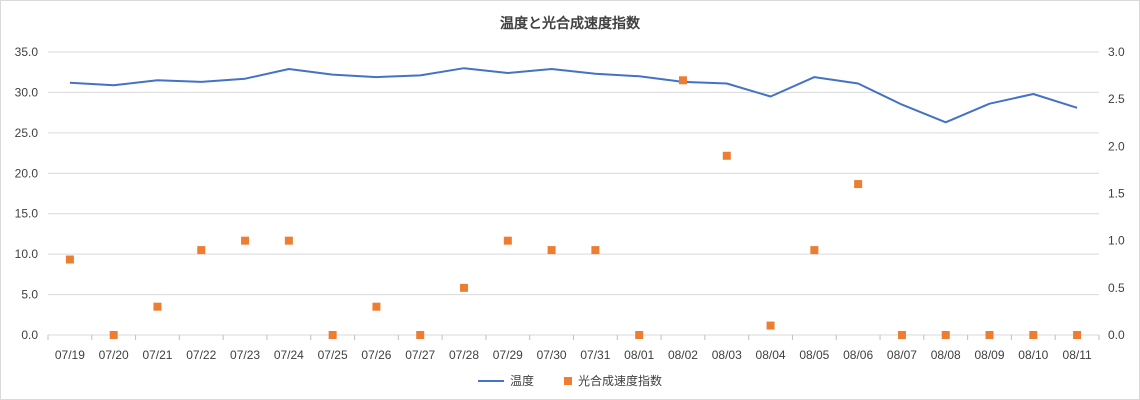 Image resolution: width=1140 pixels, height=400 pixels. What do you see at coordinates (570, 24) in the screenshot?
I see `chart-title: 温度と光合成速度指数` at bounding box center [570, 24].